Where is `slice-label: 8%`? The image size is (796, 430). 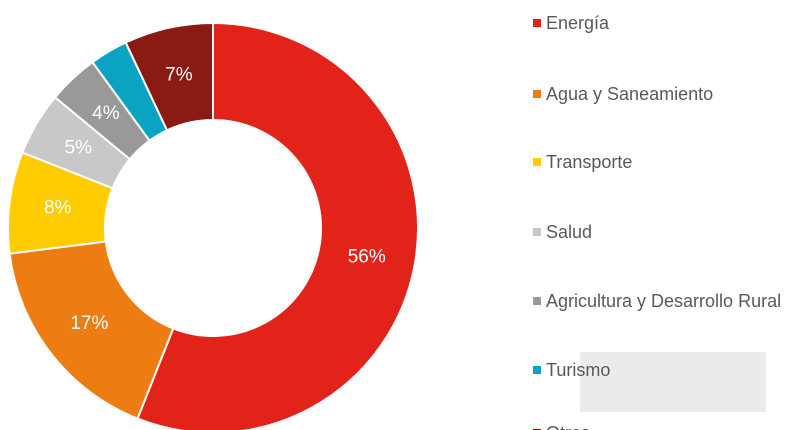
slice-label: 8% is located at coordinates (58, 207).